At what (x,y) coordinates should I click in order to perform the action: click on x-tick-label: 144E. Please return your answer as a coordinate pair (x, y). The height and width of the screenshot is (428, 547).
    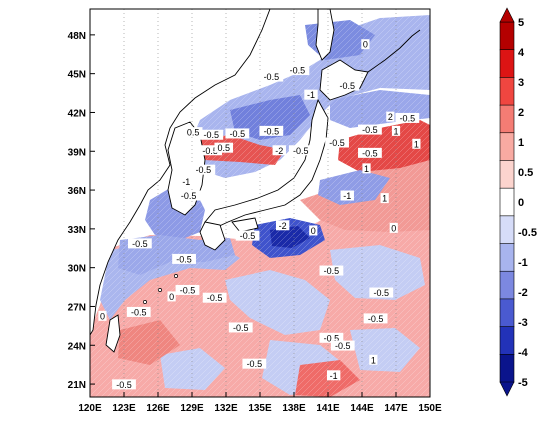
    Looking at the image, I should click on (362, 408).